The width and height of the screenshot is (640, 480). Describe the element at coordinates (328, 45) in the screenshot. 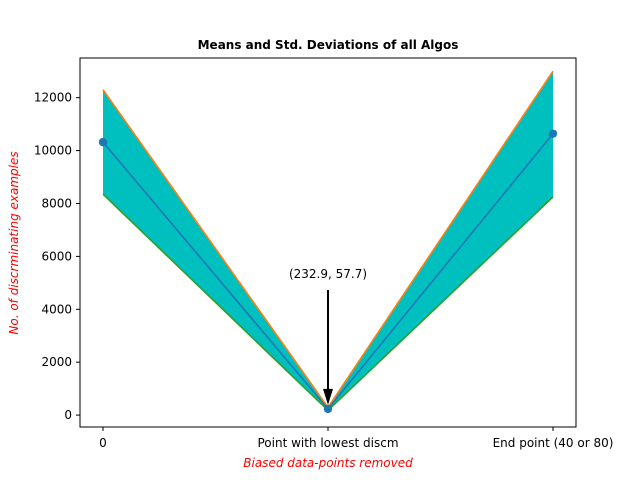

I see `chart-title: Means and Std. Deviations of all Algos` at that location.